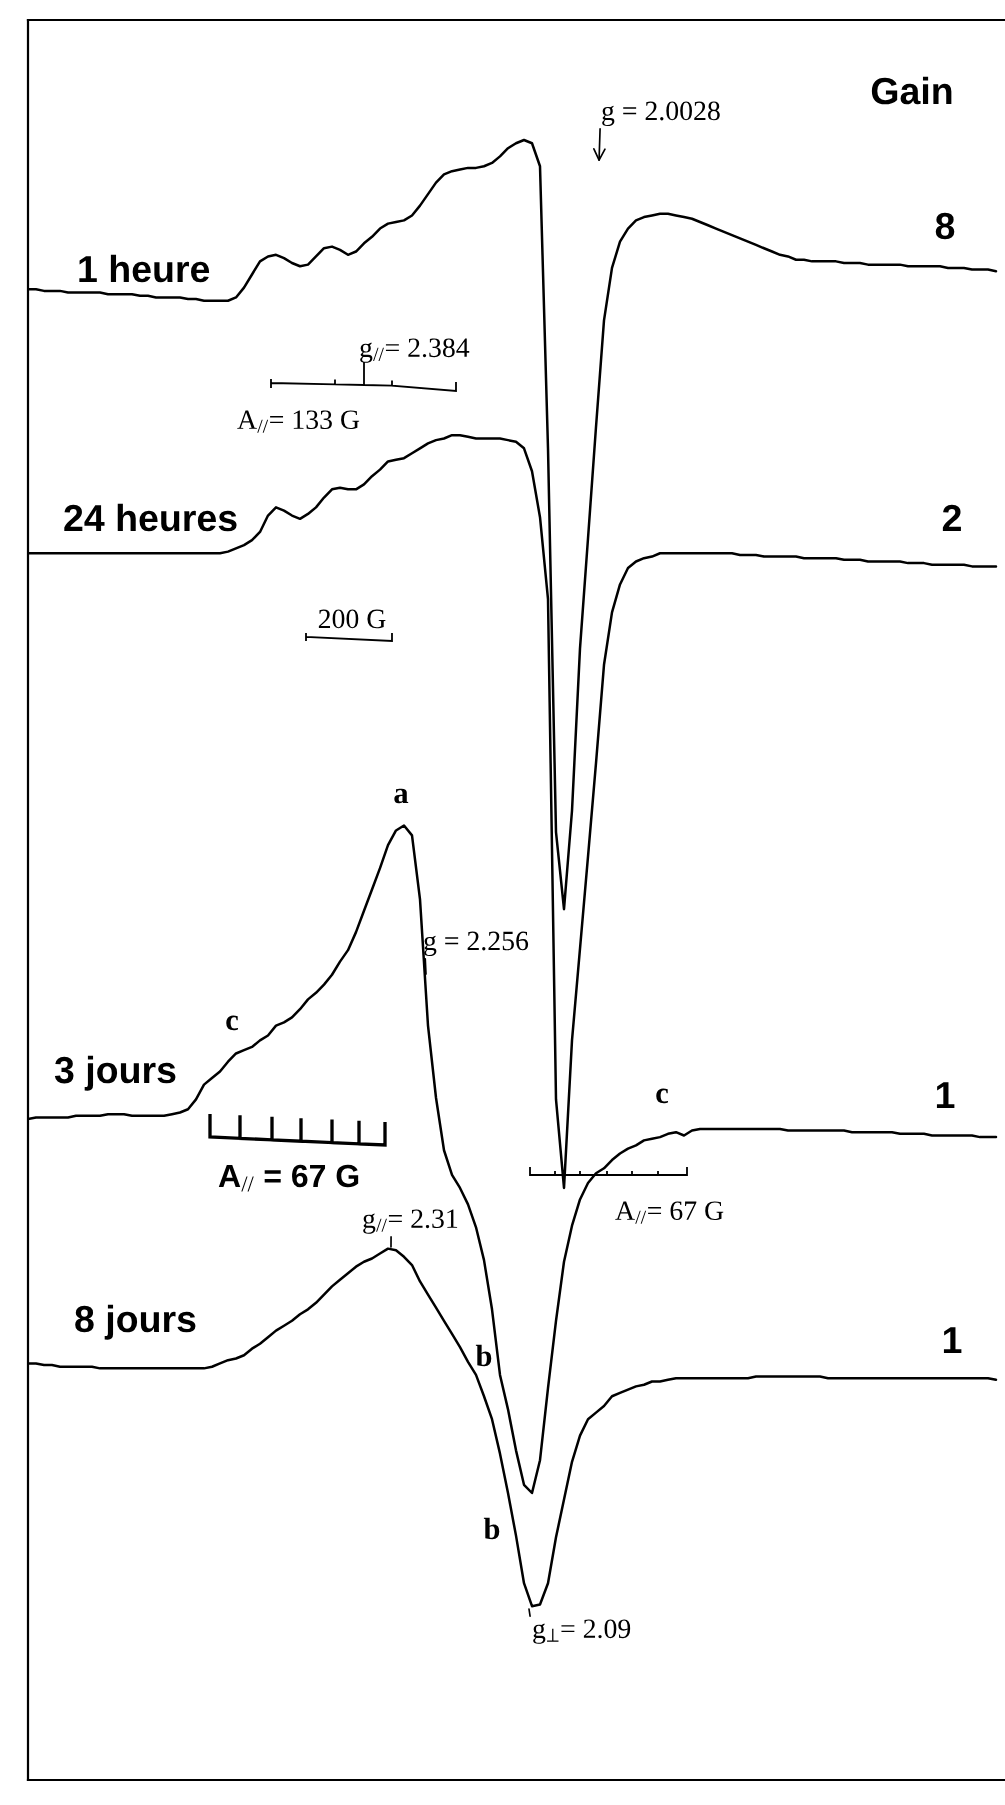 This screenshot has width=1005, height=1805. I want to click on annotation: 2, so click(951, 517).